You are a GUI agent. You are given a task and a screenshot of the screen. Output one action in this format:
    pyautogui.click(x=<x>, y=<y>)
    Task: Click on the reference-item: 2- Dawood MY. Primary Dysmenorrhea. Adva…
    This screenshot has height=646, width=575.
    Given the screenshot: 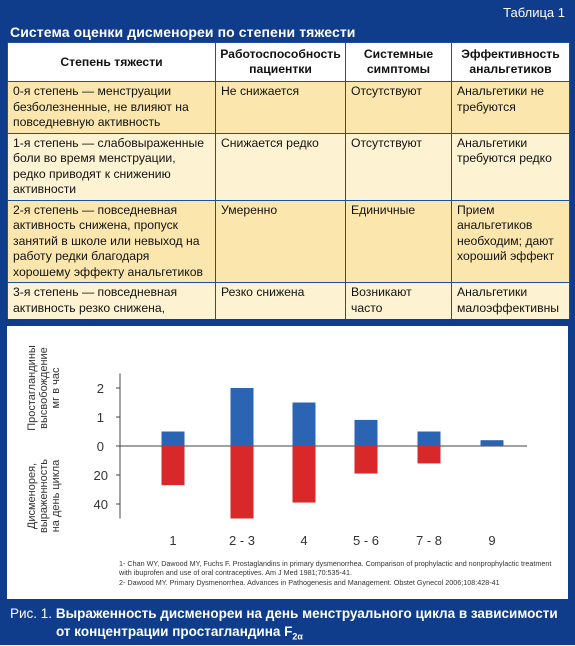 What is the action you would take?
    pyautogui.click(x=309, y=583)
    